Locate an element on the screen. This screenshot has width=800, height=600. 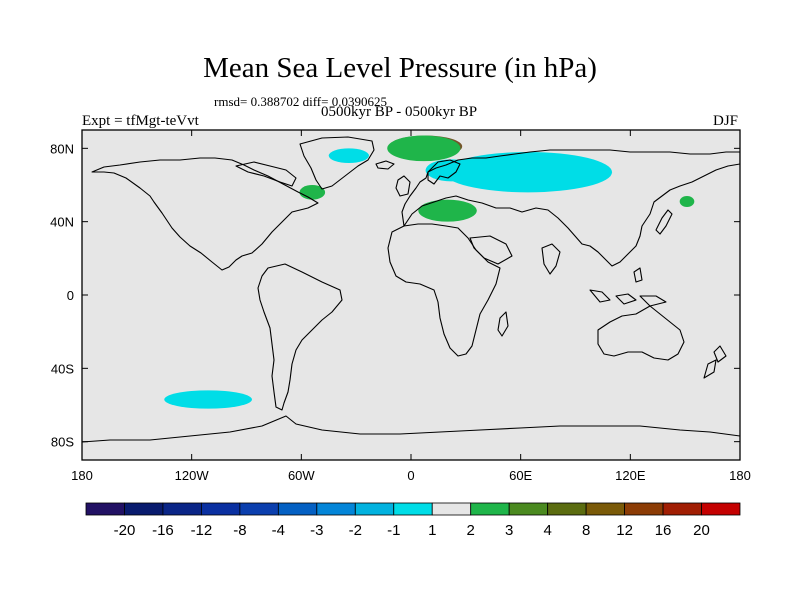
colorbar-label: 8 is located at coordinates (586, 530).